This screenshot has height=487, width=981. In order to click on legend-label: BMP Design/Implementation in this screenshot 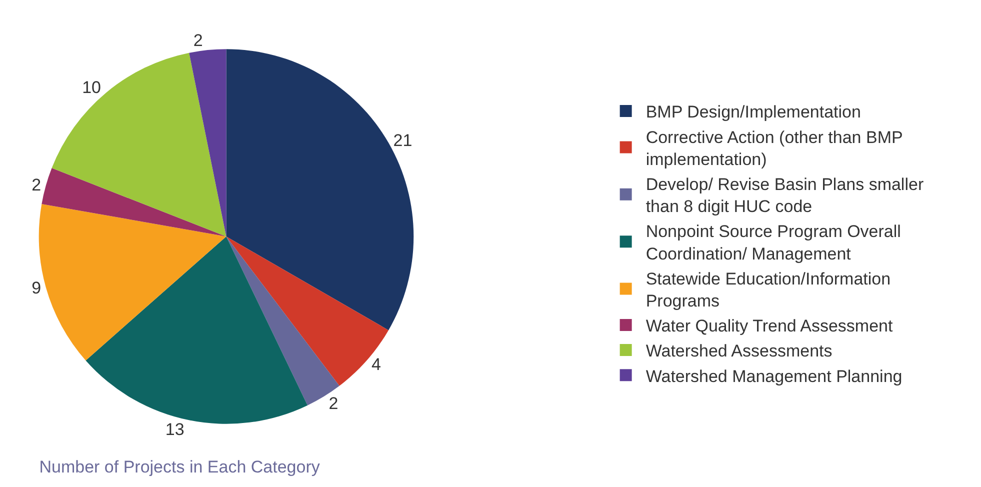, I will do `click(753, 112)`.